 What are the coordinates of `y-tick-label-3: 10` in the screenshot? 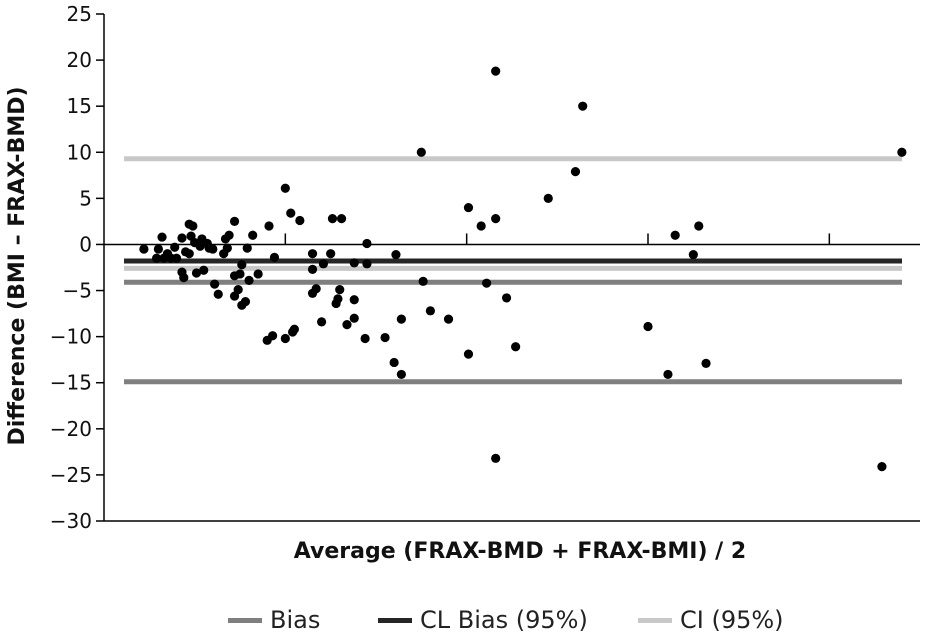 It's located at (79, 152).